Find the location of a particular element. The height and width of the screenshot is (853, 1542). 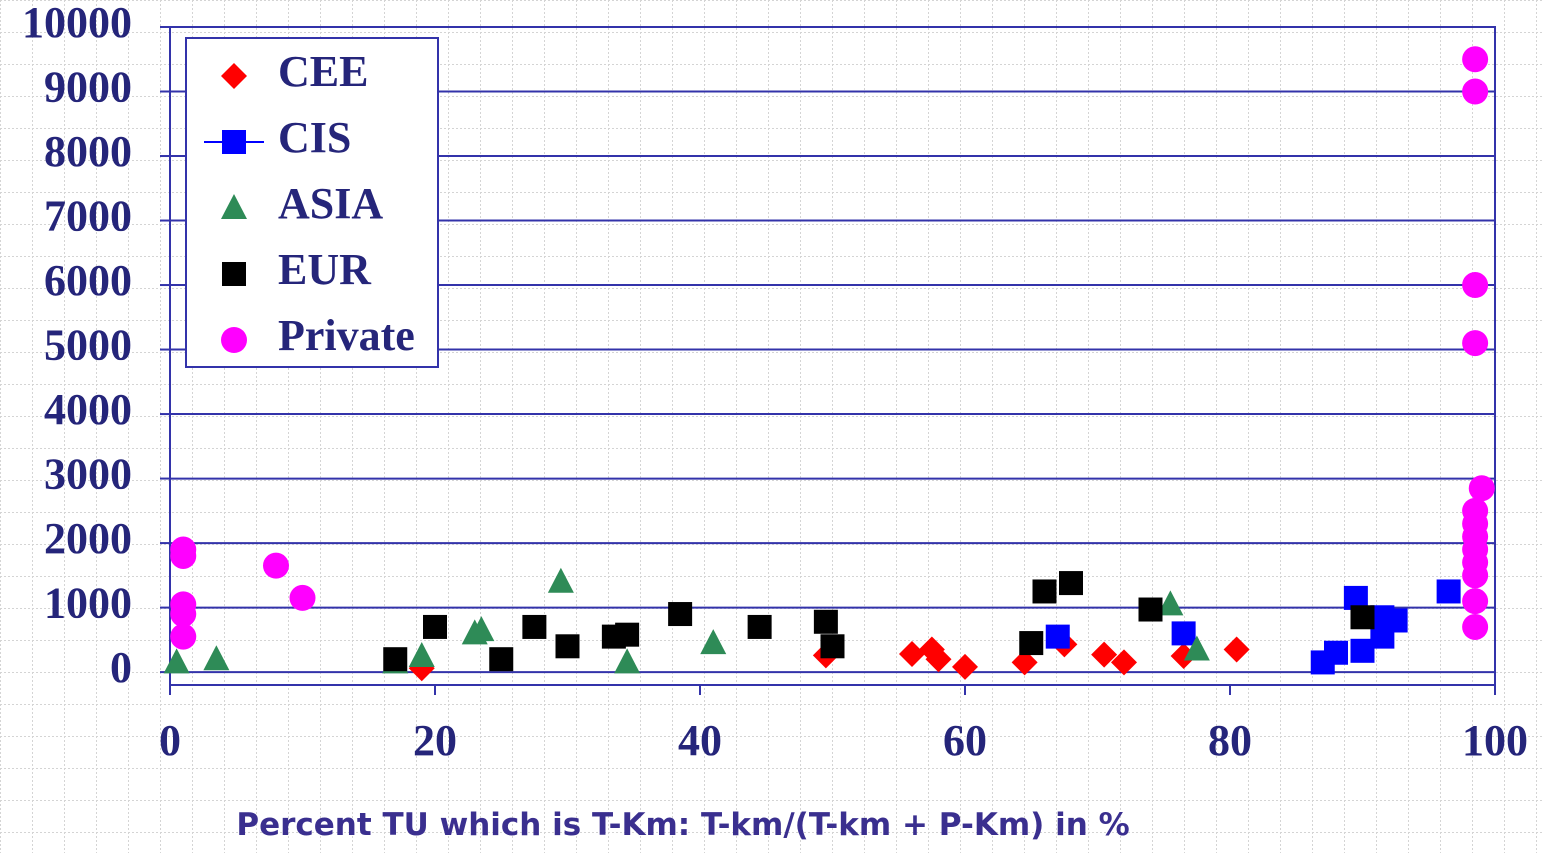

y-tick-label: 7000 is located at coordinates (88, 216).